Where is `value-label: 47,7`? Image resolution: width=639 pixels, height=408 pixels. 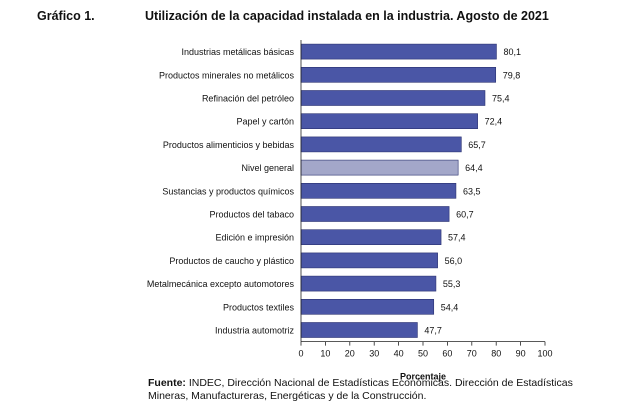
value-label: 47,7 is located at coordinates (433, 331).